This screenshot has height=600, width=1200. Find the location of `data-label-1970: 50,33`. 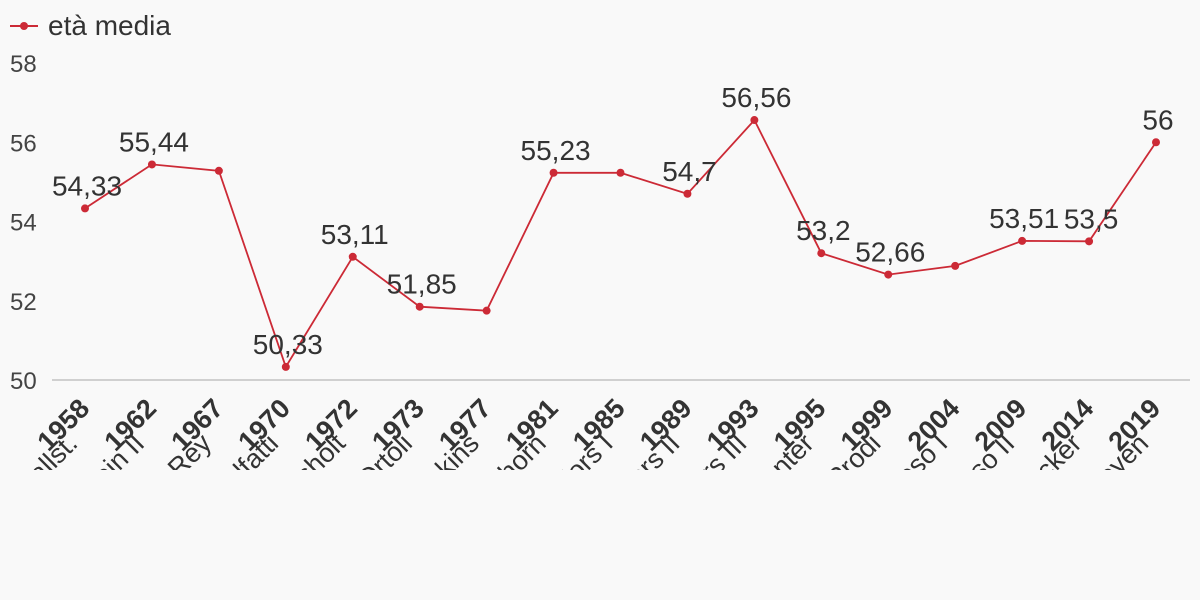

data-label-1970: 50,33 is located at coordinates (288, 344).